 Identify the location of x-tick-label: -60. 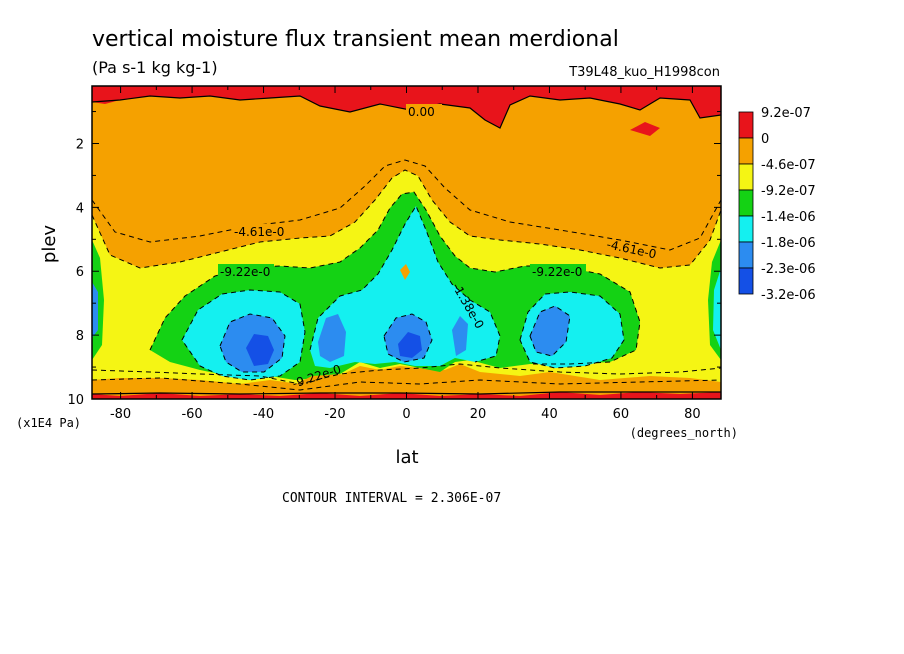
(191, 414).